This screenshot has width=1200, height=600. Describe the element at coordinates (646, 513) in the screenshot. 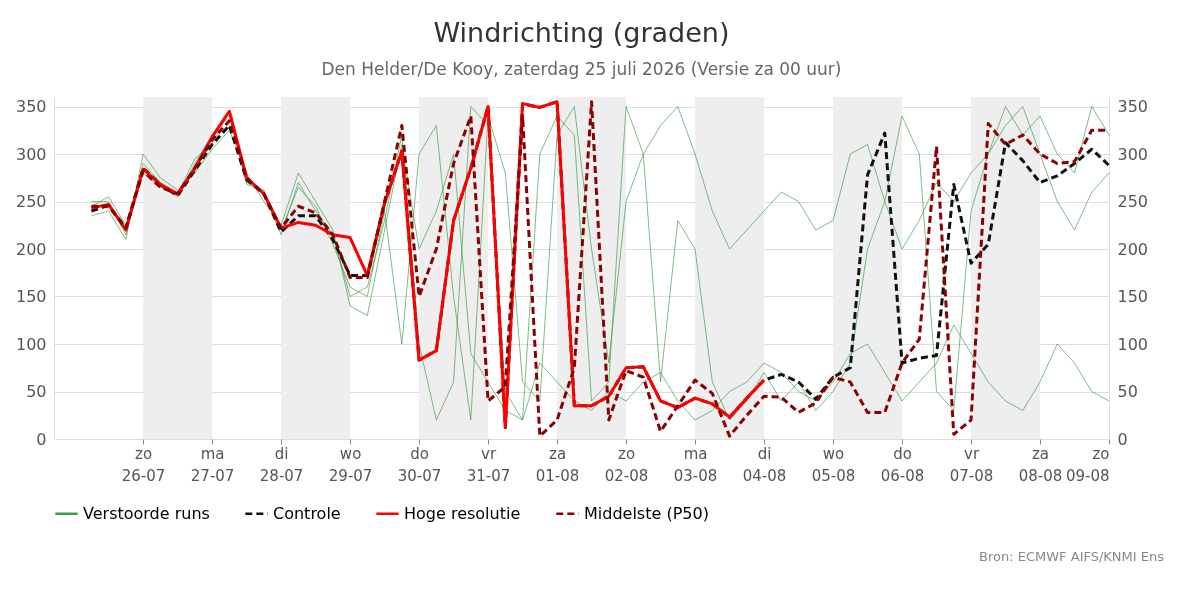

I see `legend-label: Middelste (P50)` at that location.